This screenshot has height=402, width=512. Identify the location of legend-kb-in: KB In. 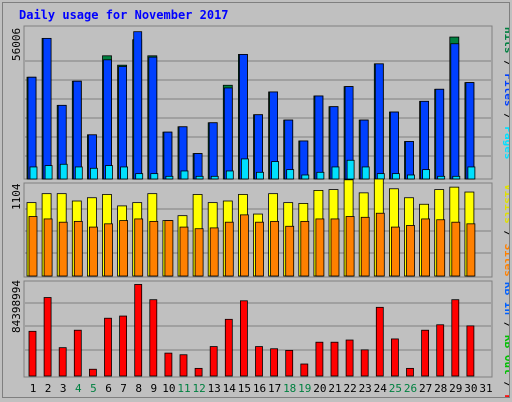
(505, 298).